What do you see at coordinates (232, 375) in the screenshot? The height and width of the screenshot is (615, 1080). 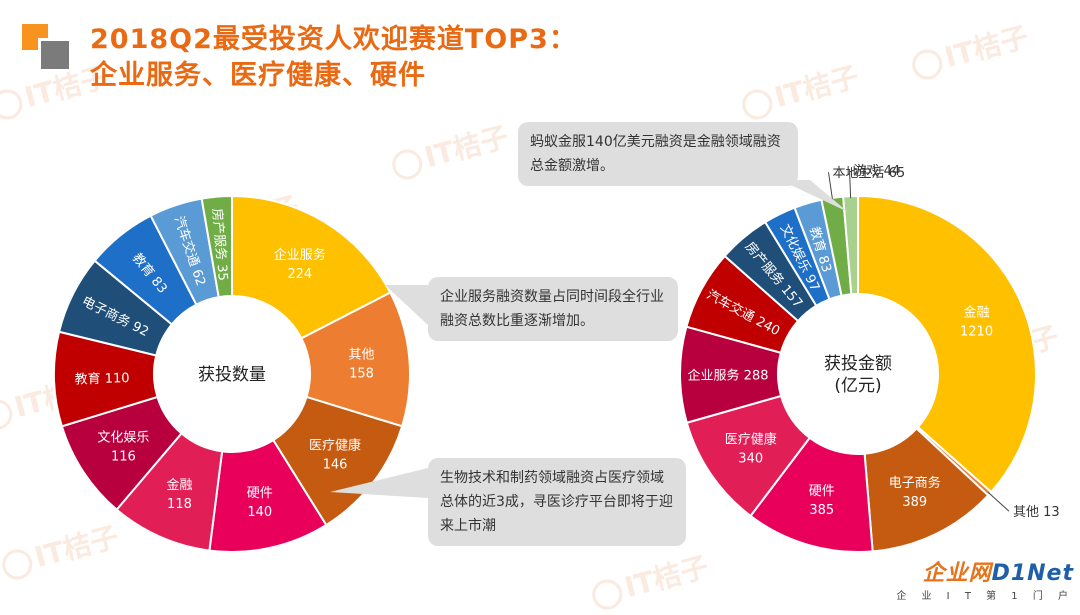 I see `donut-center-label-0-0: 获投数量` at bounding box center [232, 375].